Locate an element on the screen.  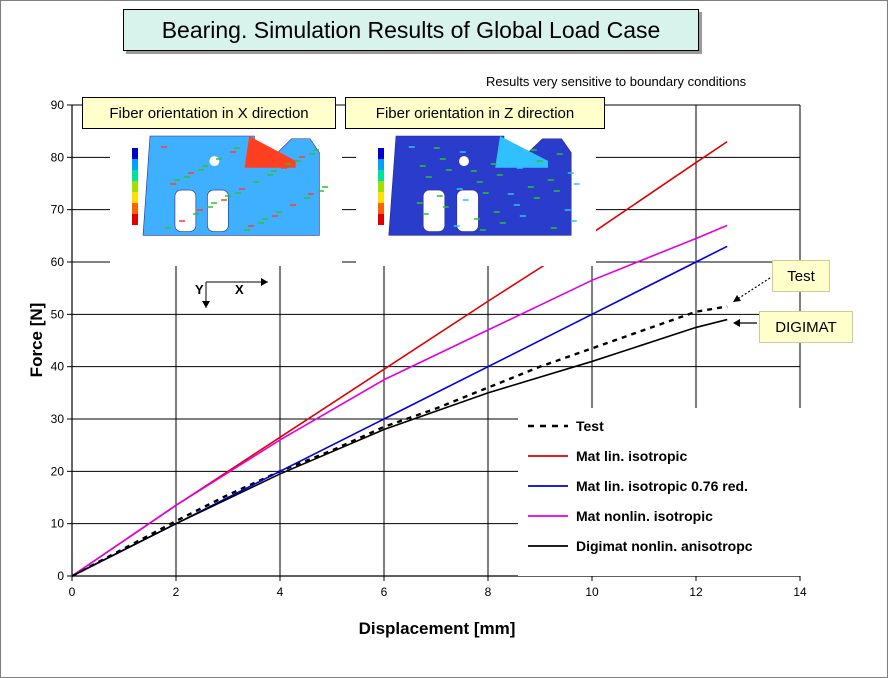
x-tick-label: 8 is located at coordinates (488, 592).